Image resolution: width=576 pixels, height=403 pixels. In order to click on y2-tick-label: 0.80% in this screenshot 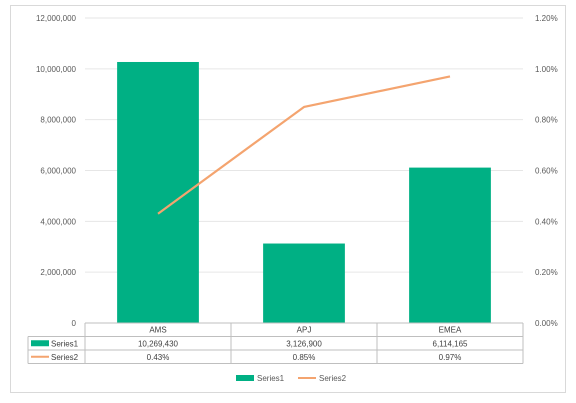, I will do `click(546, 120)`.